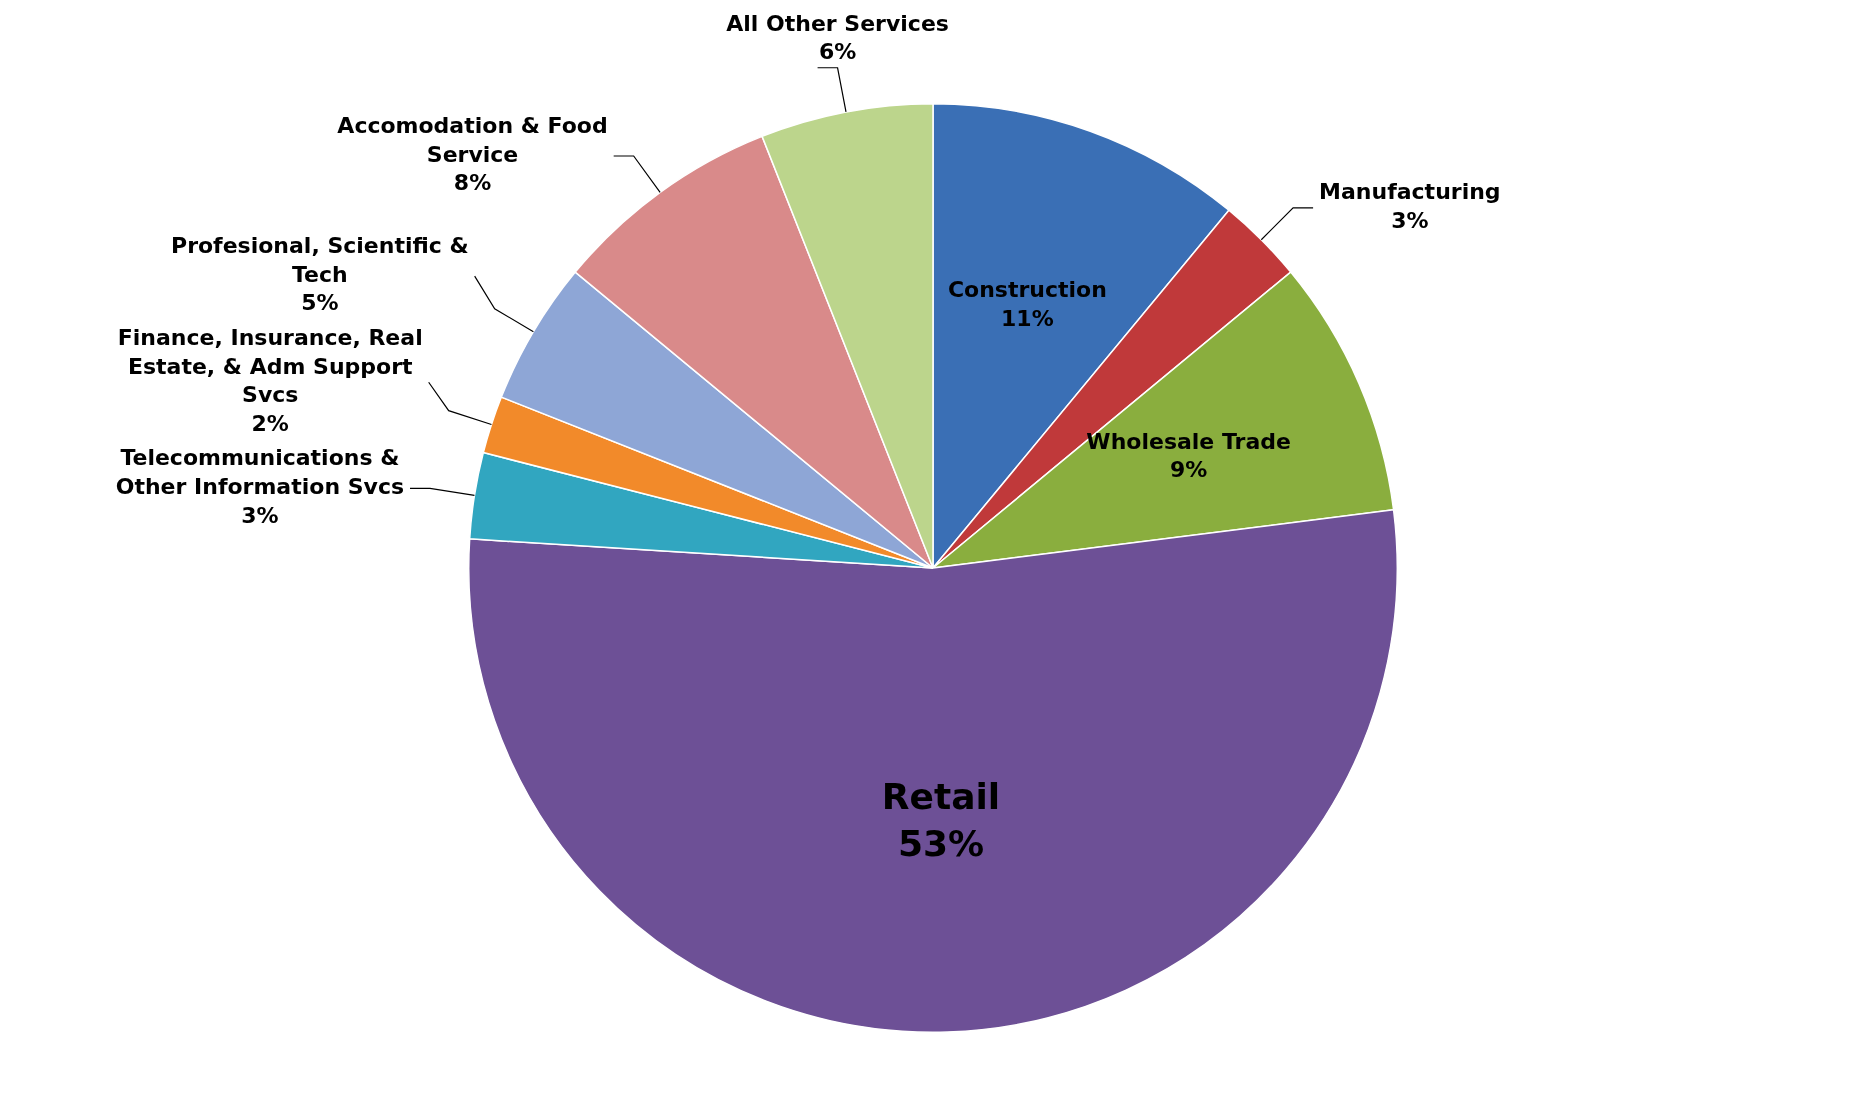  I want to click on data-label: 6%, so click(837, 52).